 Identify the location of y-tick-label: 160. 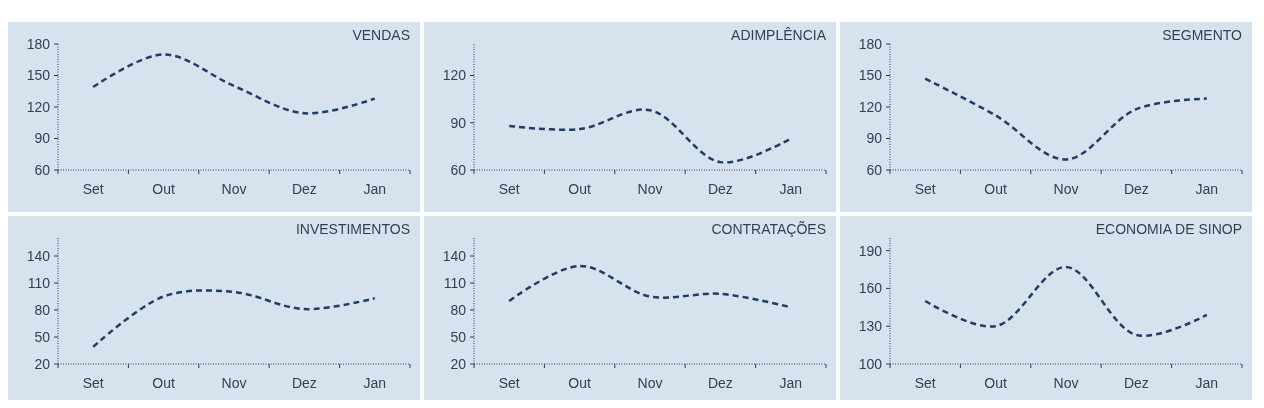
(870, 288).